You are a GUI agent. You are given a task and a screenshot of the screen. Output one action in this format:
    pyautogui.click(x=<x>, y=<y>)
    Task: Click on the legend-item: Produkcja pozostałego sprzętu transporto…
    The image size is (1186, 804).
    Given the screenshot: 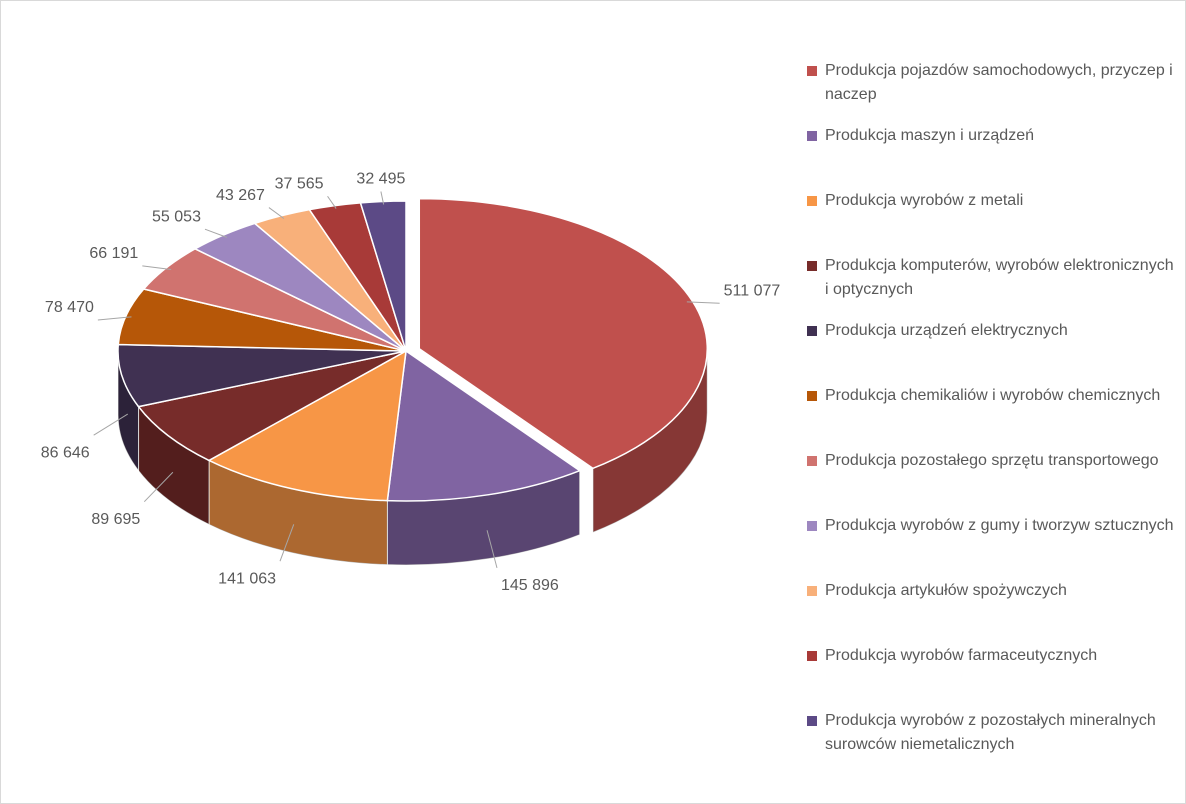 What is the action you would take?
    pyautogui.click(x=992, y=481)
    